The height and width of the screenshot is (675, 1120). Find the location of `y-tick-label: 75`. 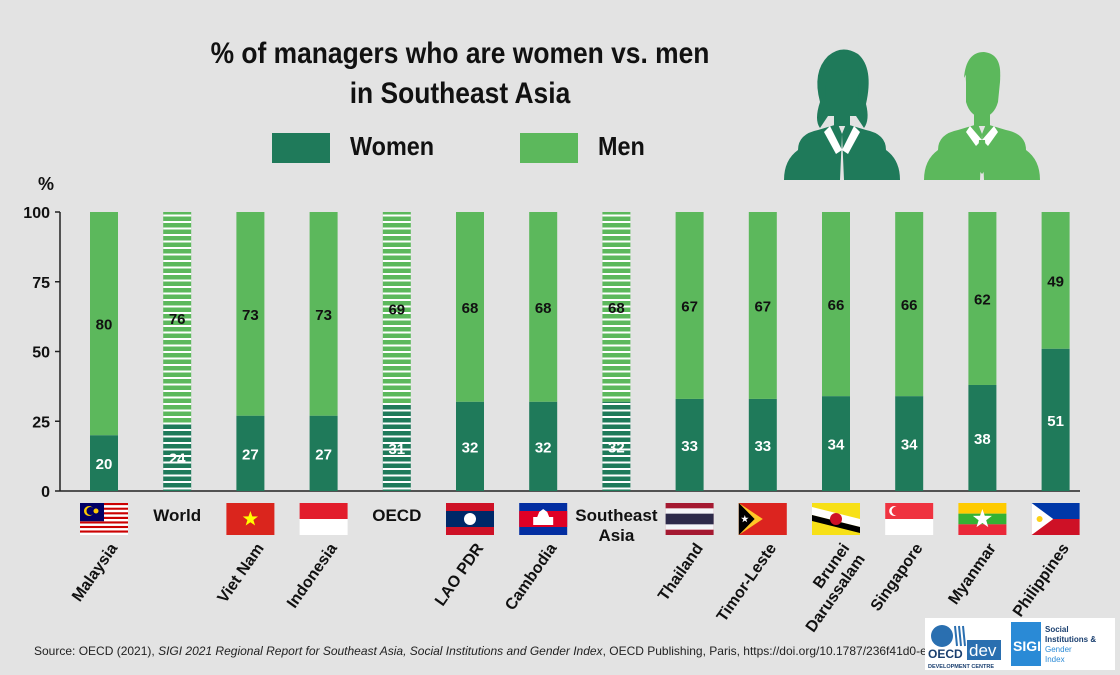

y-tick-label: 75 is located at coordinates (41, 283).